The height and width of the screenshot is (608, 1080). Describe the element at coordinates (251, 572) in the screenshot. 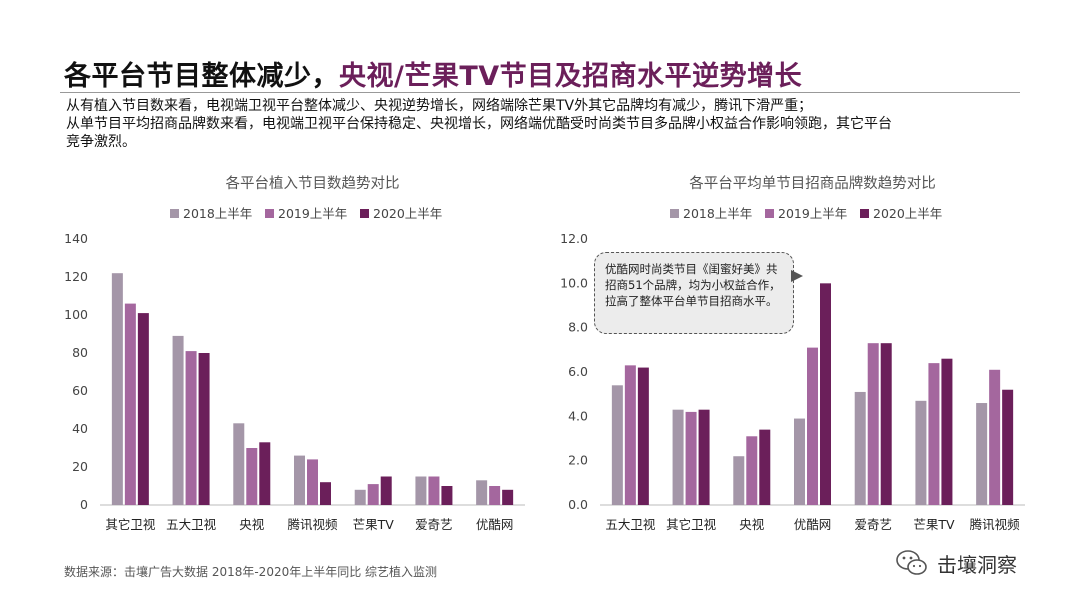

I see `data-source: 数据来源：击壤广告大数据 2018年-2020年上半年同比 综艺植入监测` at that location.